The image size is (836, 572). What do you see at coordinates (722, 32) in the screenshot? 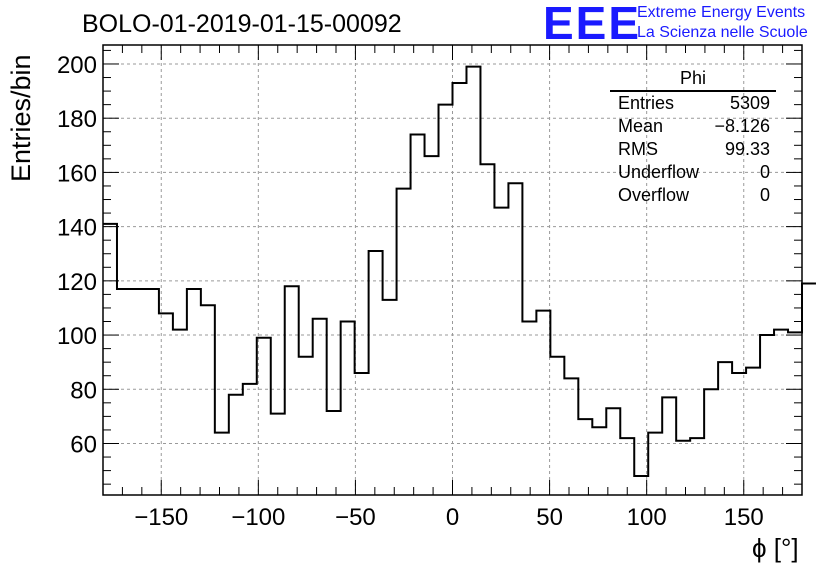
I see `logo-subtitle-2: La Scienza nelle Scuole` at bounding box center [722, 32].